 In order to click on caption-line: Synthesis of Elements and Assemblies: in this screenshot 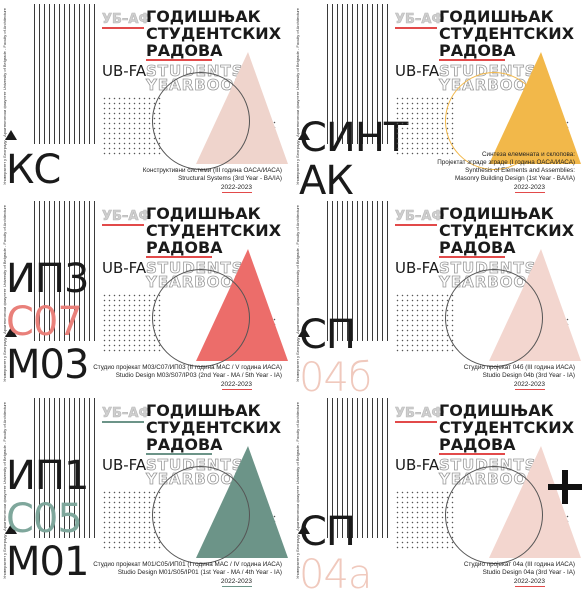, I will do `click(520, 170)`.